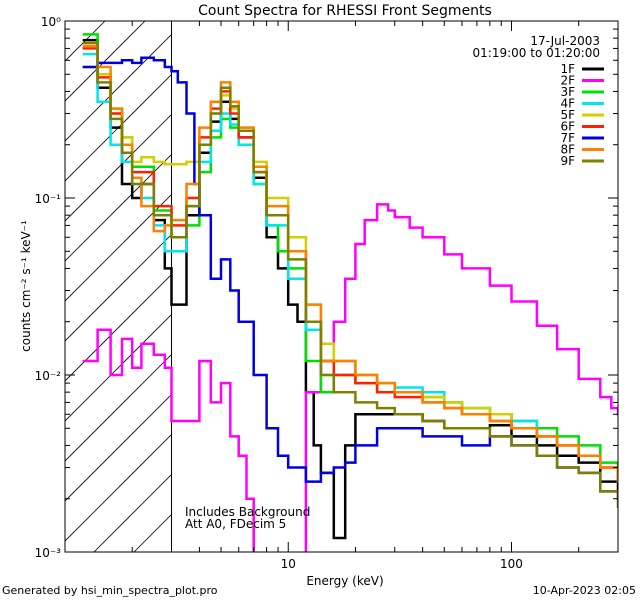 Image resolution: width=640 pixels, height=600 pixels. I want to click on legend-label-1F: 1F, so click(567, 69).